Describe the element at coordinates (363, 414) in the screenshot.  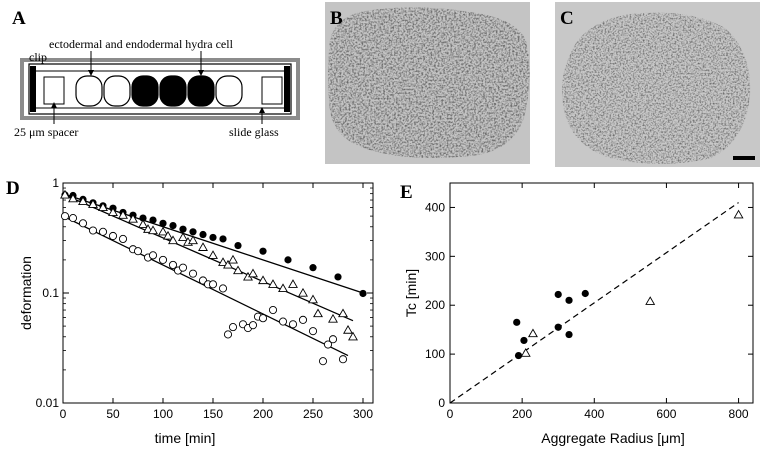
I see `x-tick-label: 300` at that location.